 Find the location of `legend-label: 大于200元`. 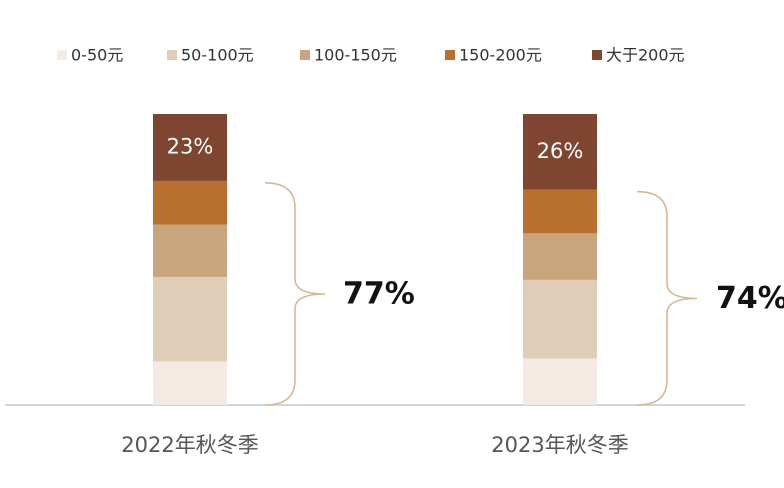

legend-label: 大于200元 is located at coordinates (645, 55).